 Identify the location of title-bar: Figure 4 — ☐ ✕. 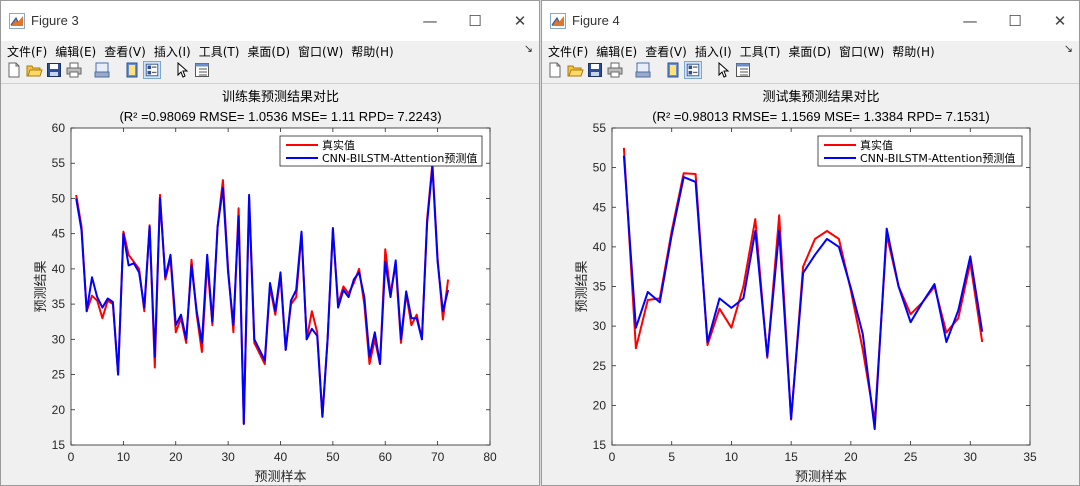
(810, 21).